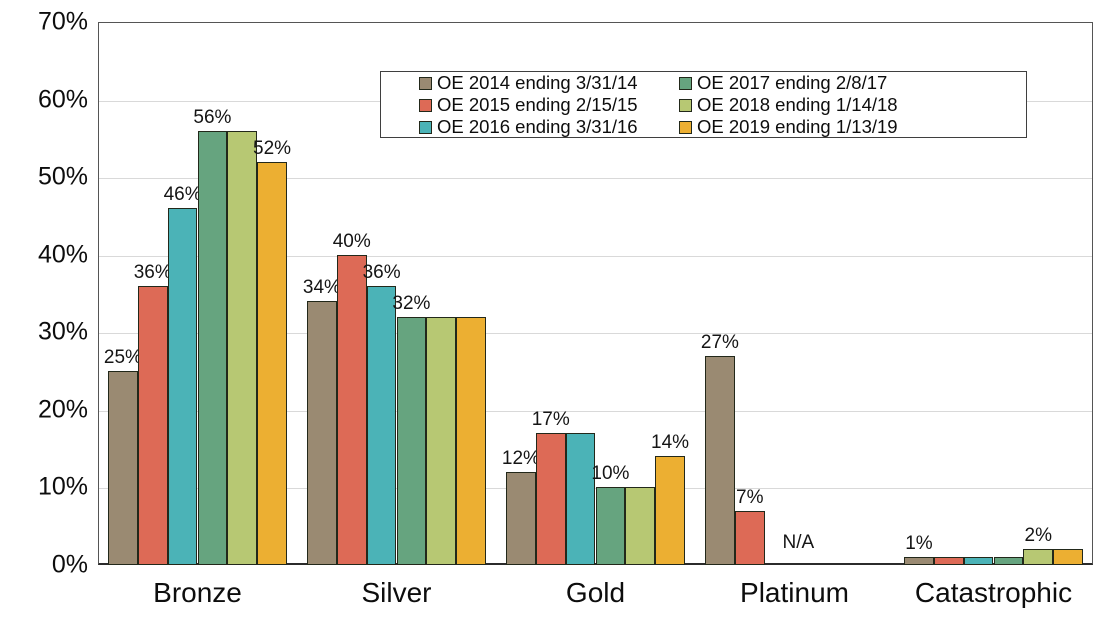  Describe the element at coordinates (537, 126) in the screenshot. I see `legend-item-label: OE 2016 ending 3/31/16` at that location.